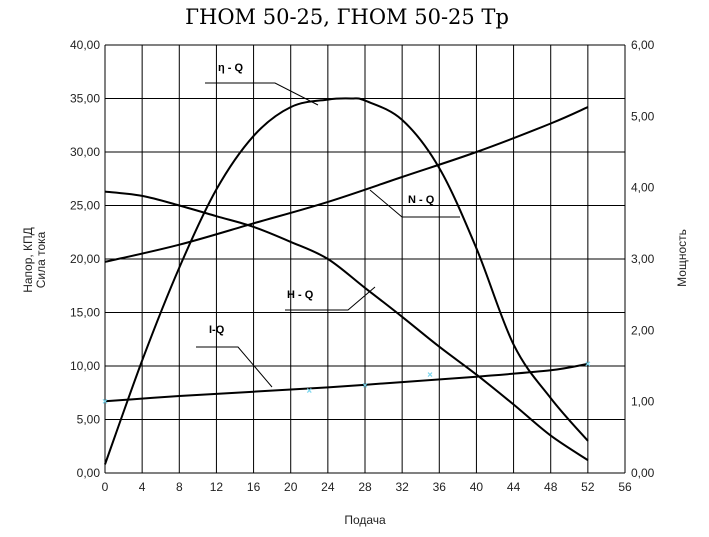 The width and height of the screenshot is (709, 537). I want to click on x-tick-label: 0, so click(105, 487).